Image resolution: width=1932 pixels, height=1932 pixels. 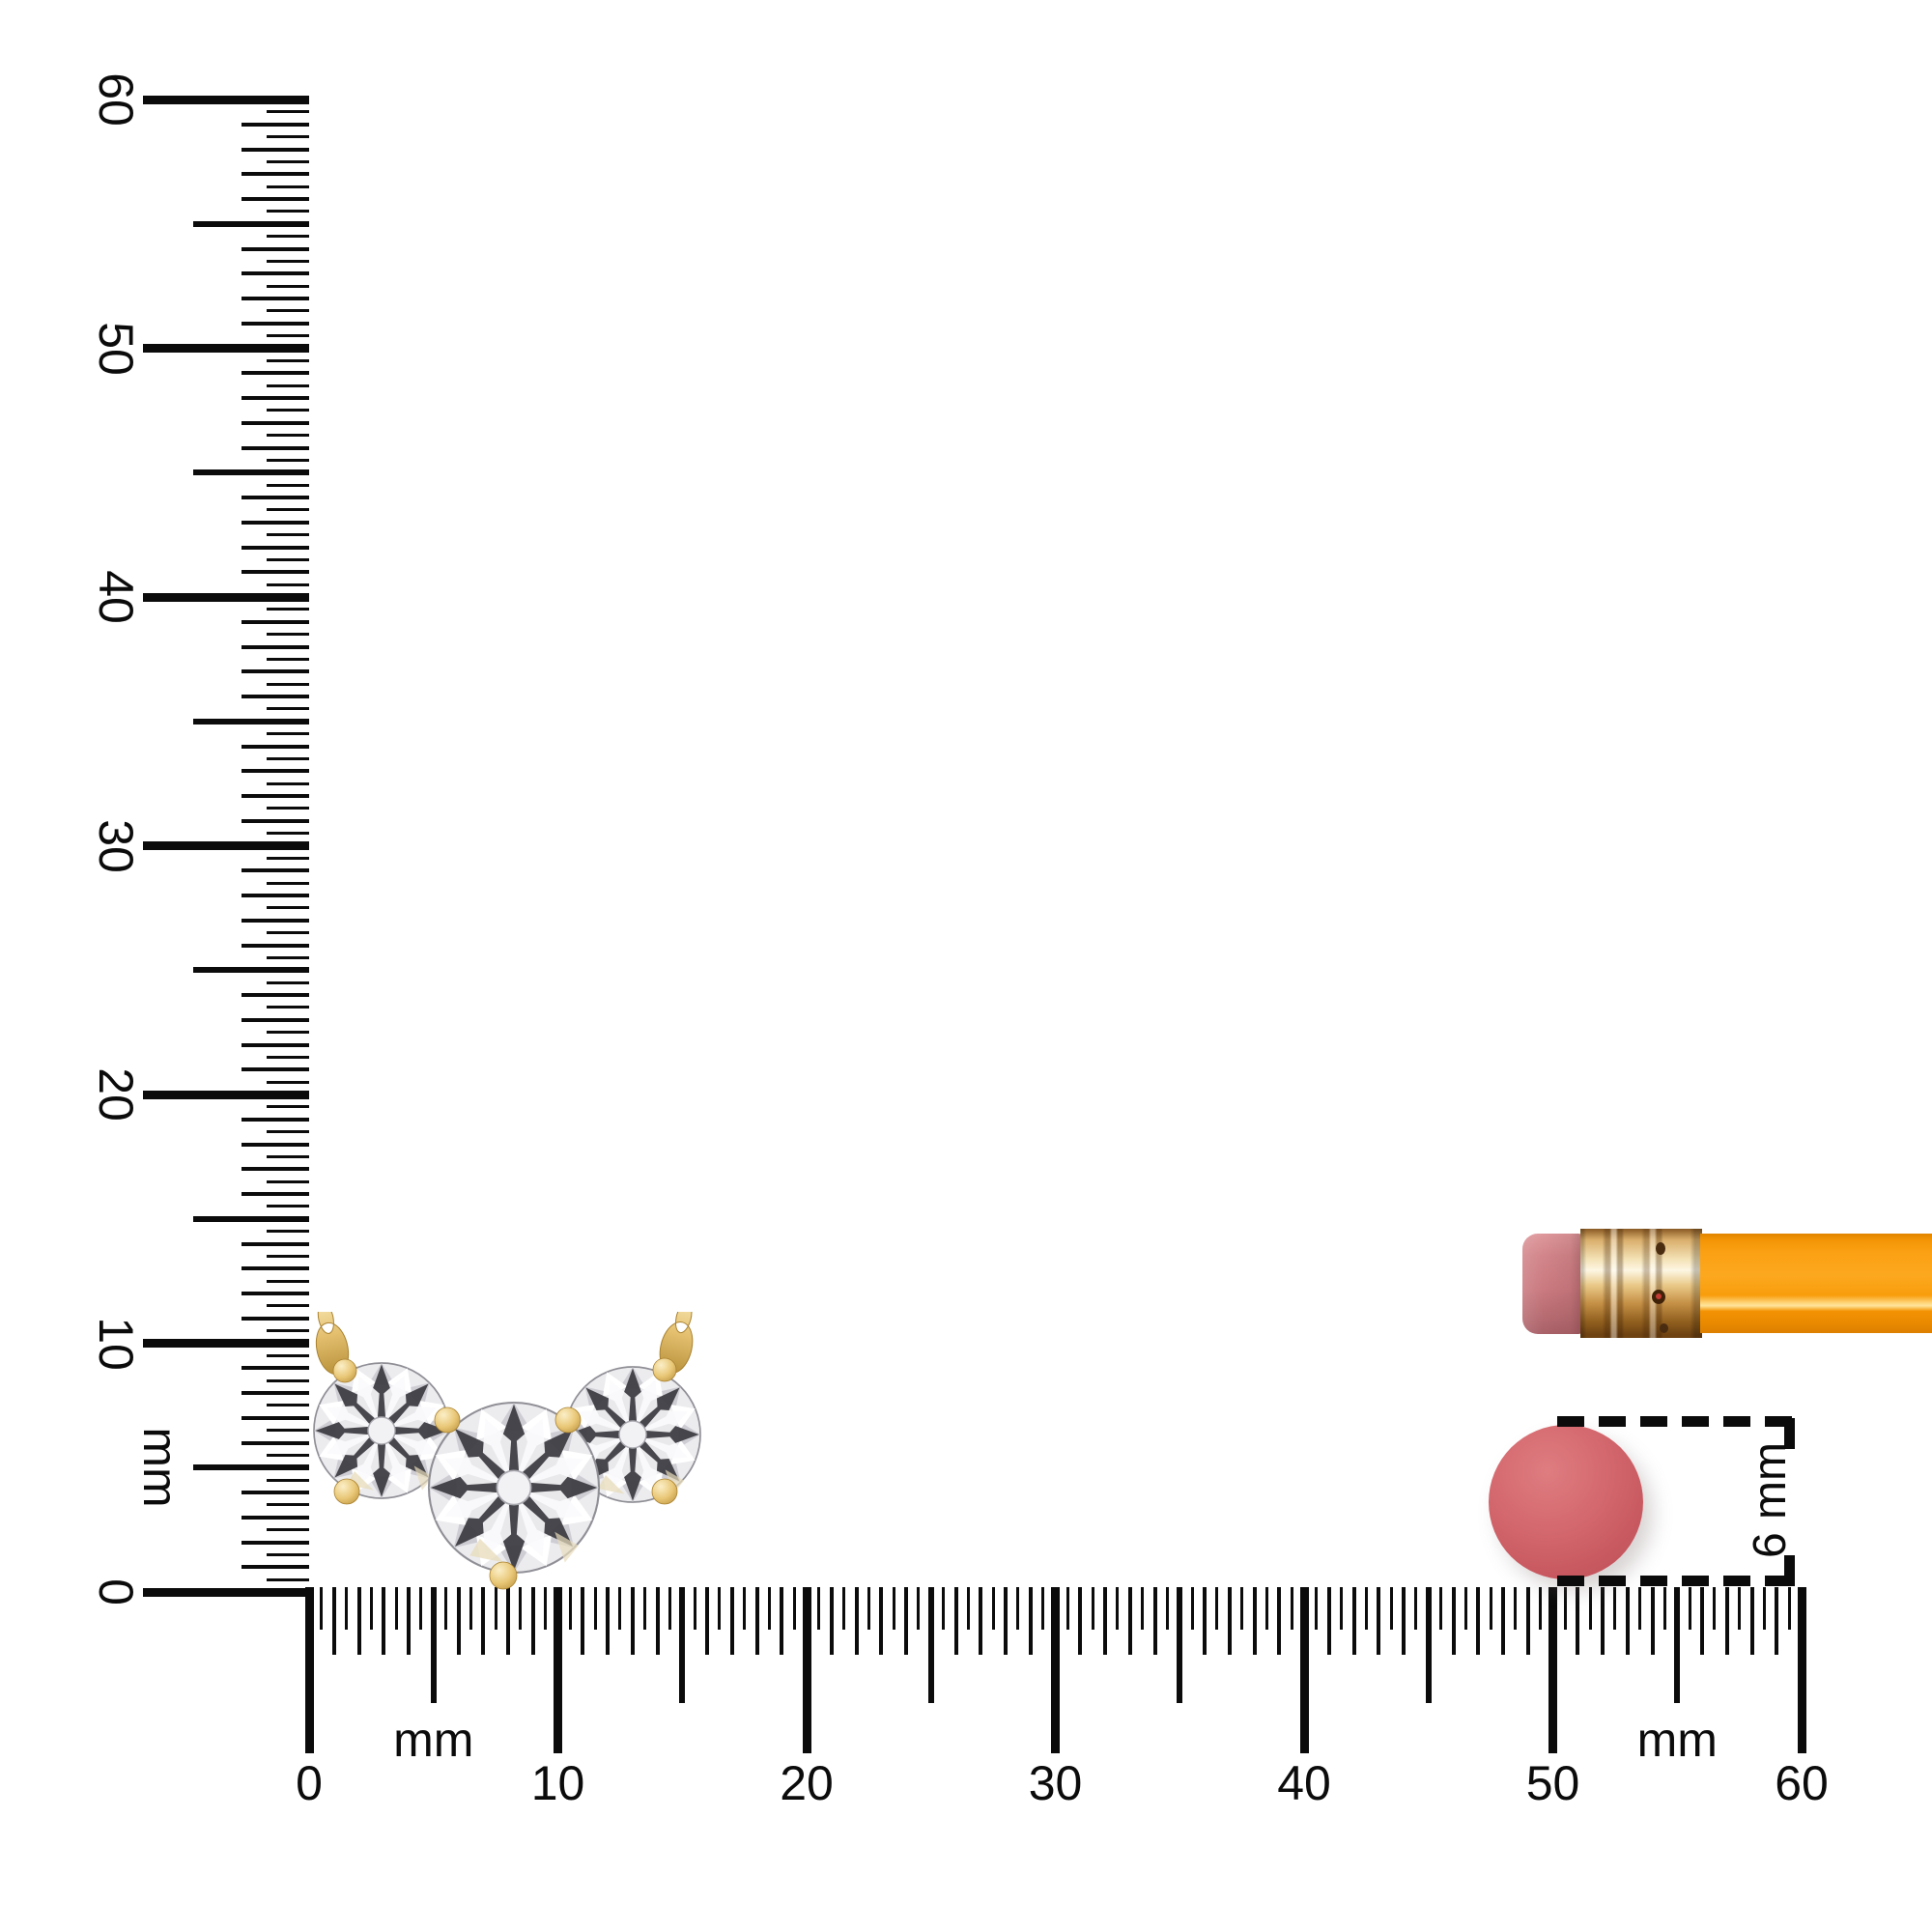 What do you see at coordinates (116, 348) in the screenshot?
I see `vertical-ruler-number-50: 50` at bounding box center [116, 348].